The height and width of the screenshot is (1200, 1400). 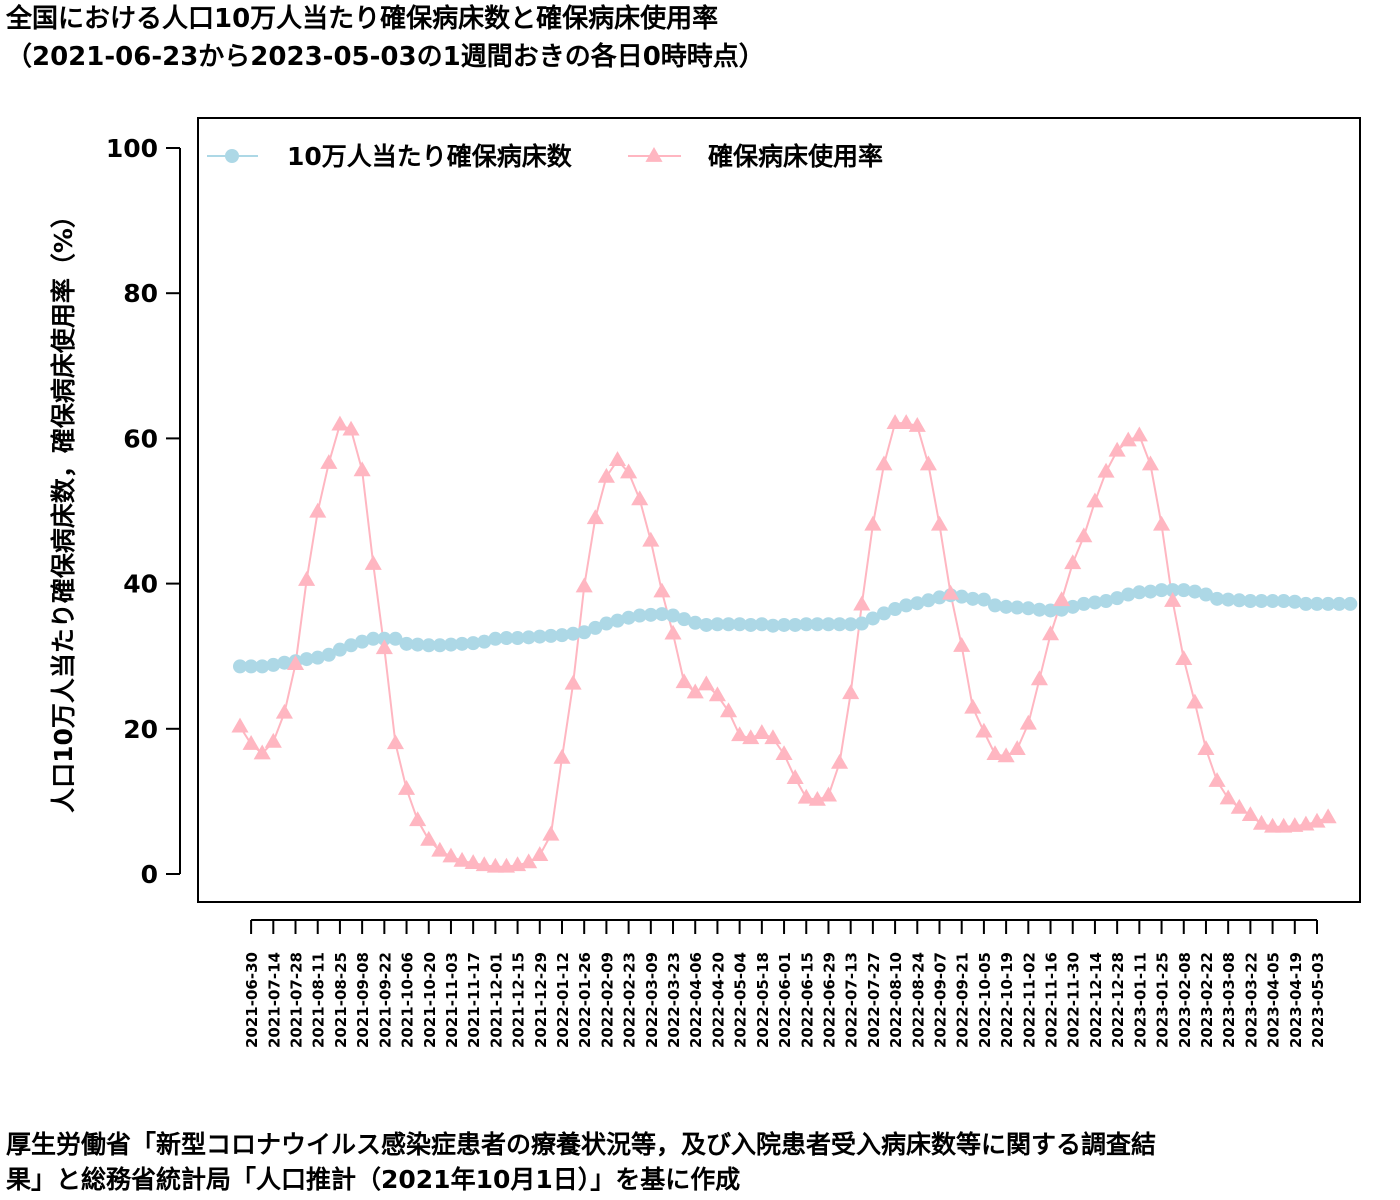 What do you see at coordinates (630, 1000) in the screenshot?
I see `x-tick-label: 2022-02-23` at bounding box center [630, 1000].